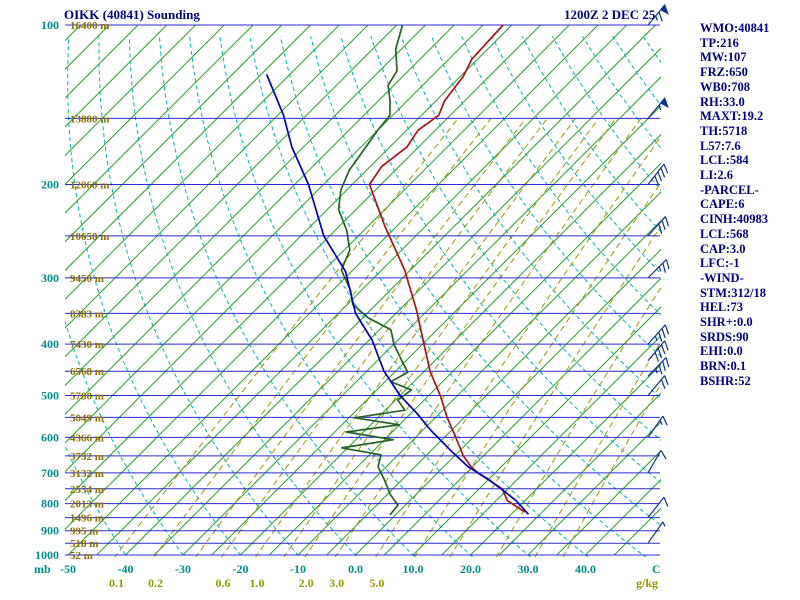 Image resolution: width=800 pixels, height=600 pixels. Describe the element at coordinates (729, 189) in the screenshot. I see `stat-line: -PARCEL-` at that location.